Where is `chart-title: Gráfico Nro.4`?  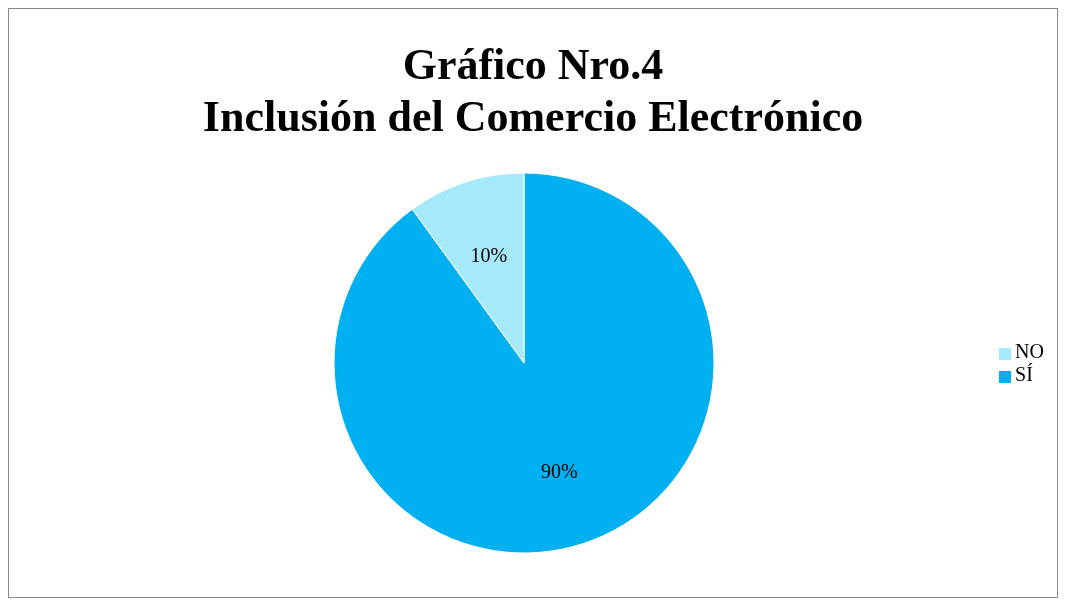
chart-title: Gráfico Nro.4 is located at coordinates (533, 65).